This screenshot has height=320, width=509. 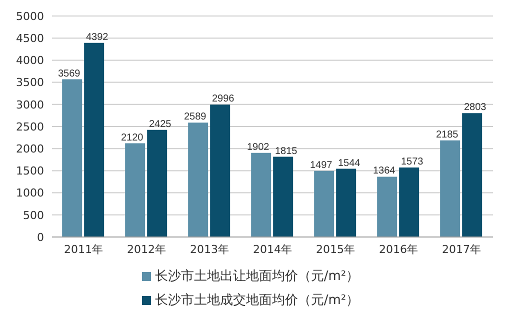 What do you see at coordinates (97, 37) in the screenshot?
I see `data-label: 4392` at bounding box center [97, 37].